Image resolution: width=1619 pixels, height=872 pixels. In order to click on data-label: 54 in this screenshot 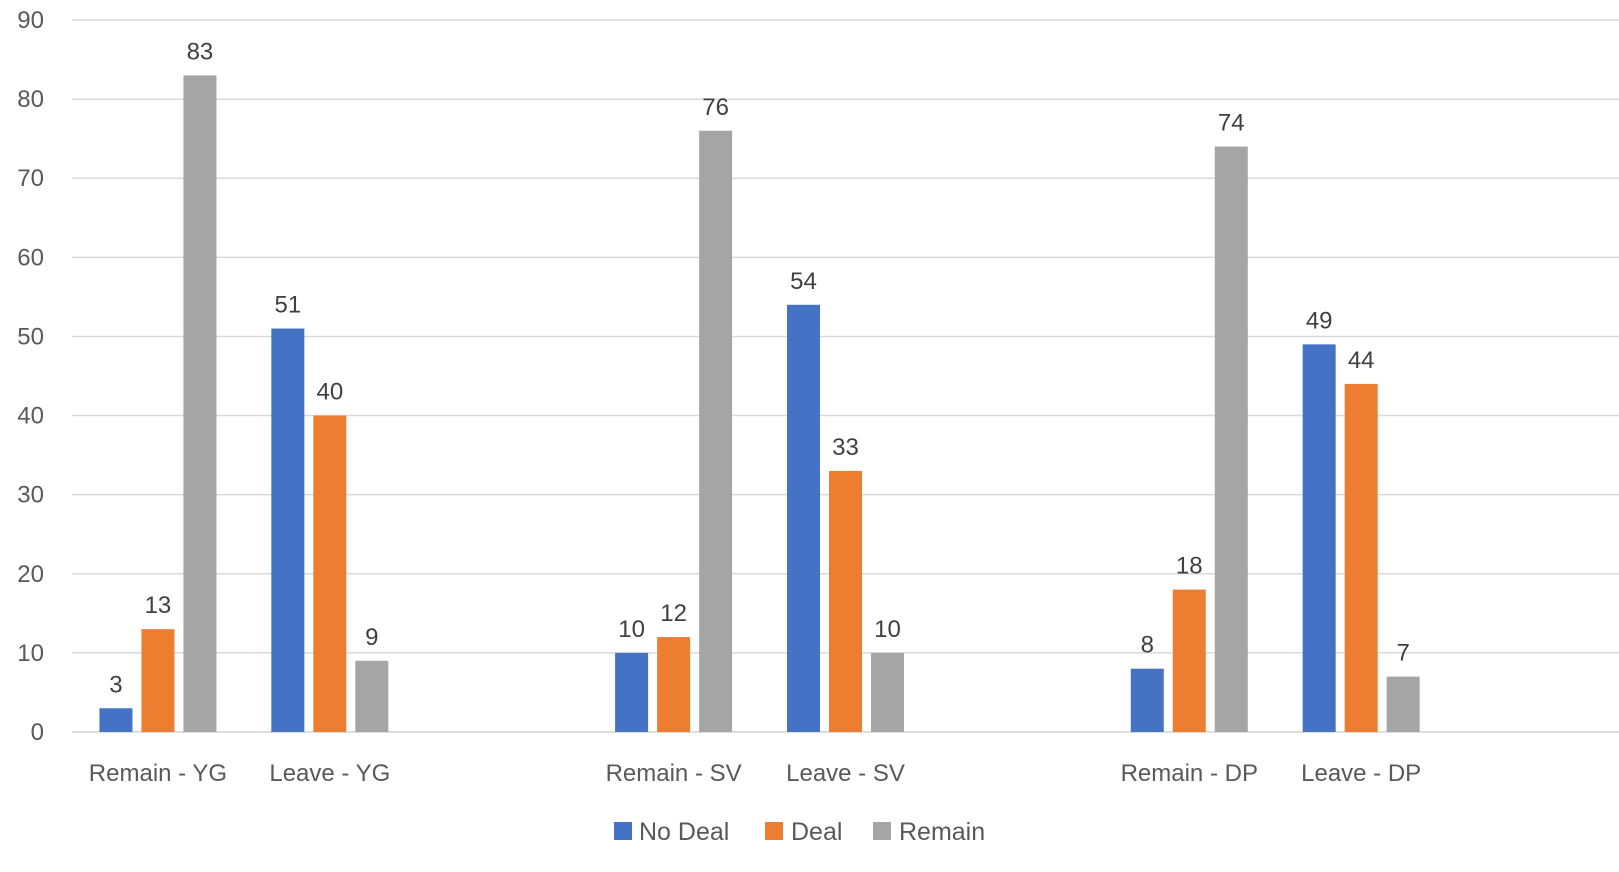, I will do `click(803, 281)`.